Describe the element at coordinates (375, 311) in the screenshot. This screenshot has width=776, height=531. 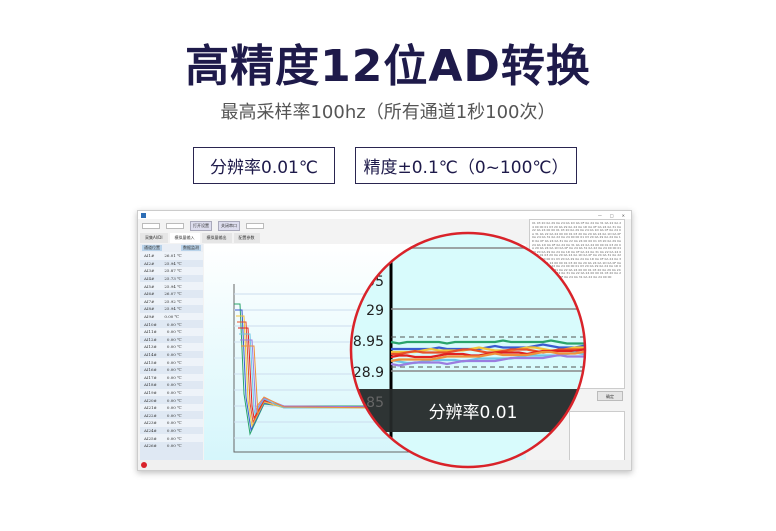
I see `y-label-29: 29` at that location.